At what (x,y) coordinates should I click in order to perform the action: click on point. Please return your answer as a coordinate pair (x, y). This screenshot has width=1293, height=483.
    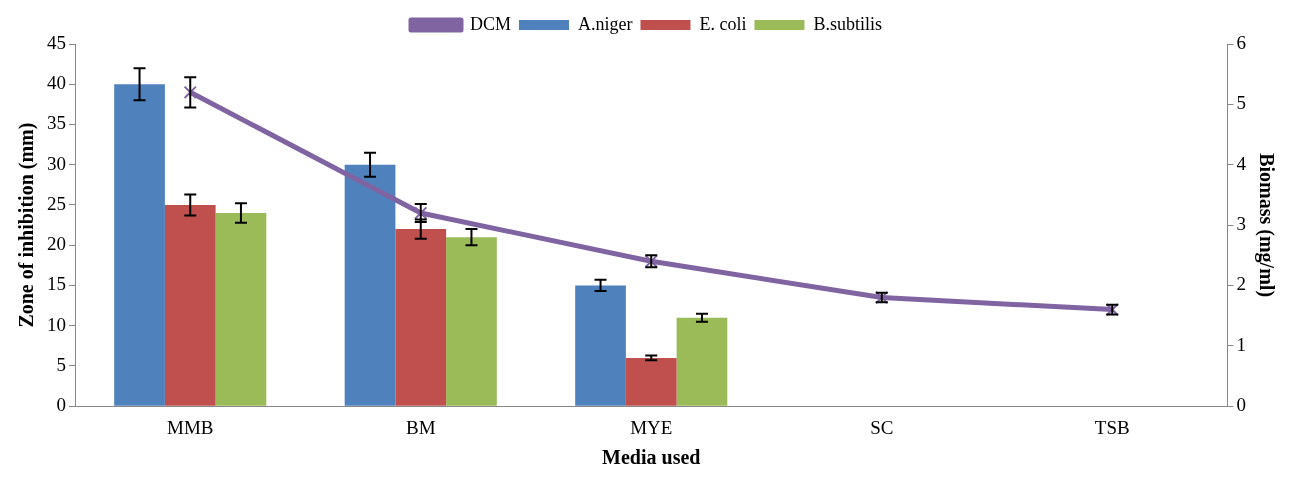
    Looking at the image, I should click on (190, 92).